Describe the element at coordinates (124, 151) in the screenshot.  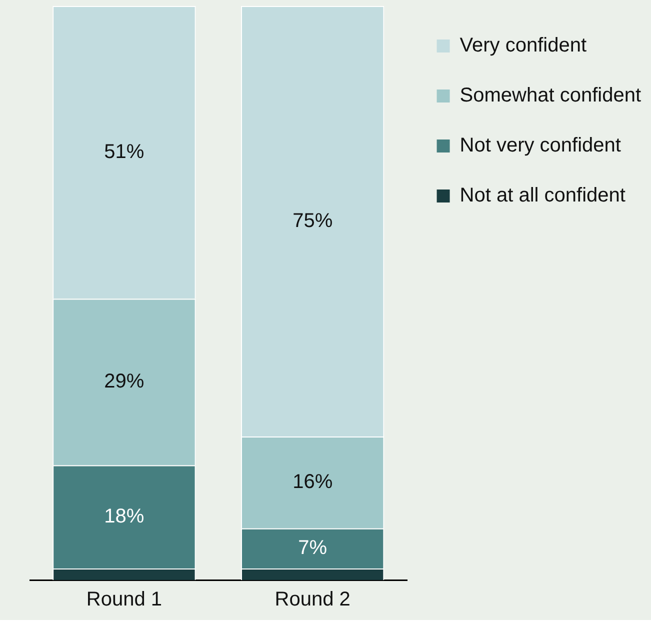
I see `data-label: 51%` at that location.